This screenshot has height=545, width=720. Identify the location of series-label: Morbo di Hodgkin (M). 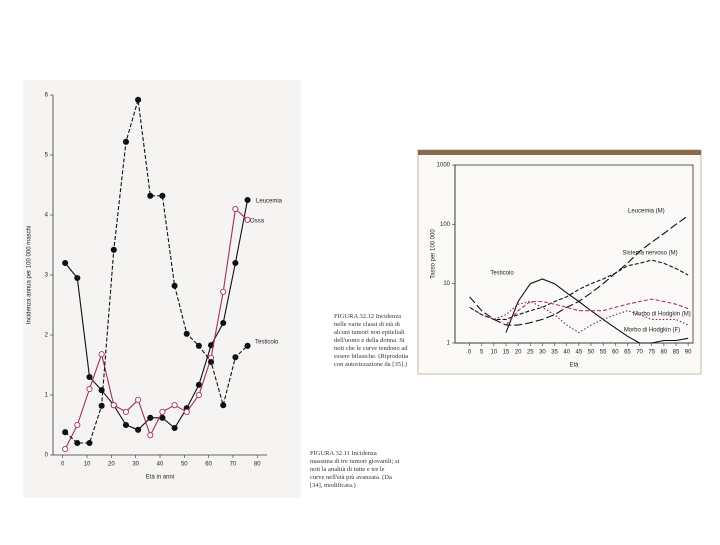
(662, 315).